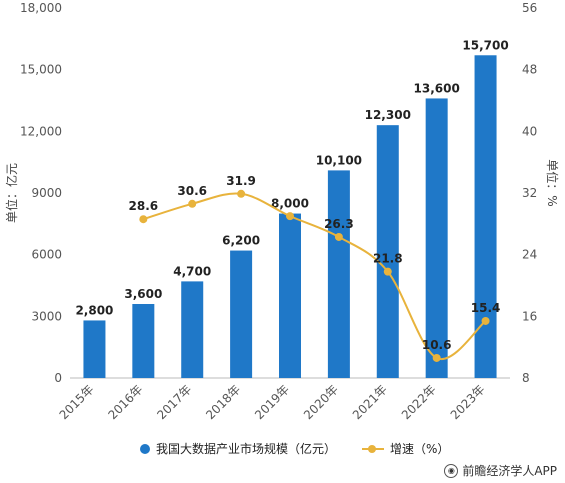  What do you see at coordinates (388, 259) in the screenshot?
I see `growth-value-label: 21.8` at bounding box center [388, 259].